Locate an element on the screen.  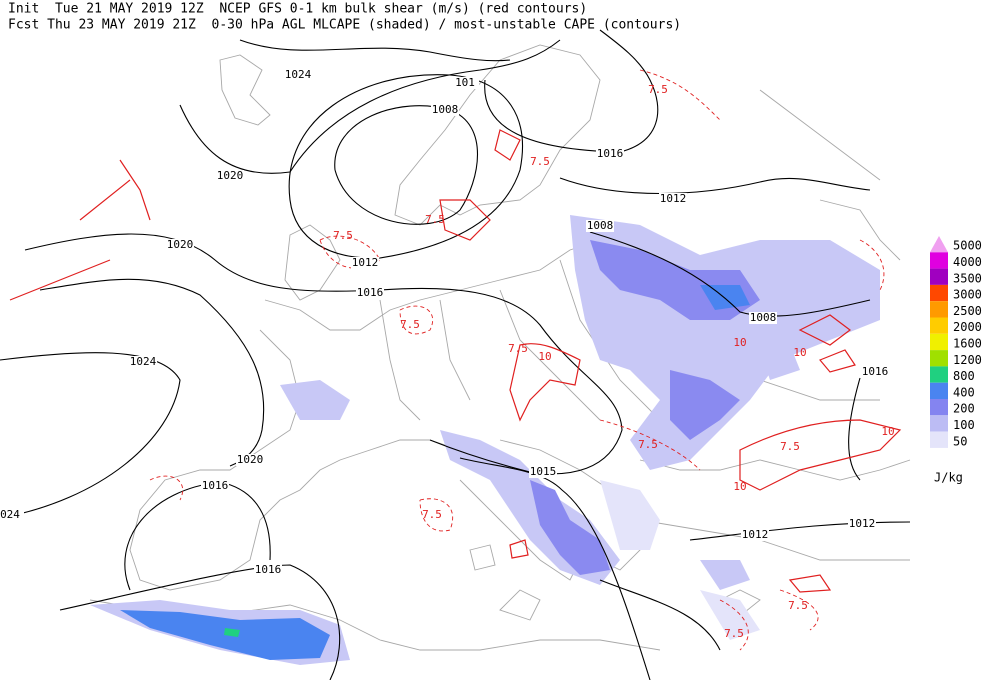
legend-label: 50 is located at coordinates (960, 441).